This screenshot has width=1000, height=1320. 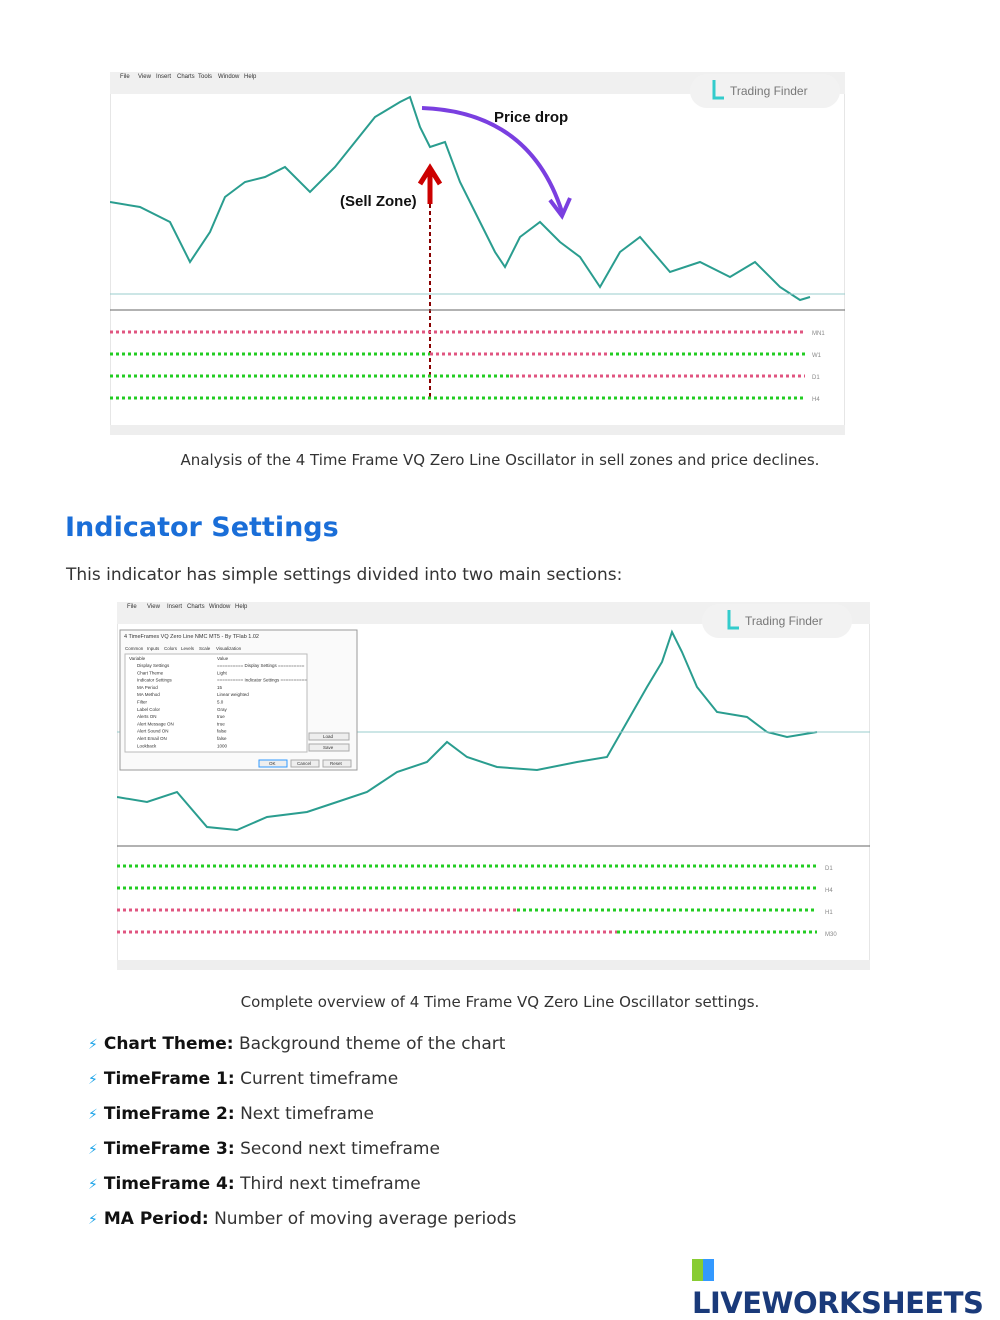 What do you see at coordinates (169, 1184) in the screenshot?
I see `term: TimeFrame 4:` at bounding box center [169, 1184].